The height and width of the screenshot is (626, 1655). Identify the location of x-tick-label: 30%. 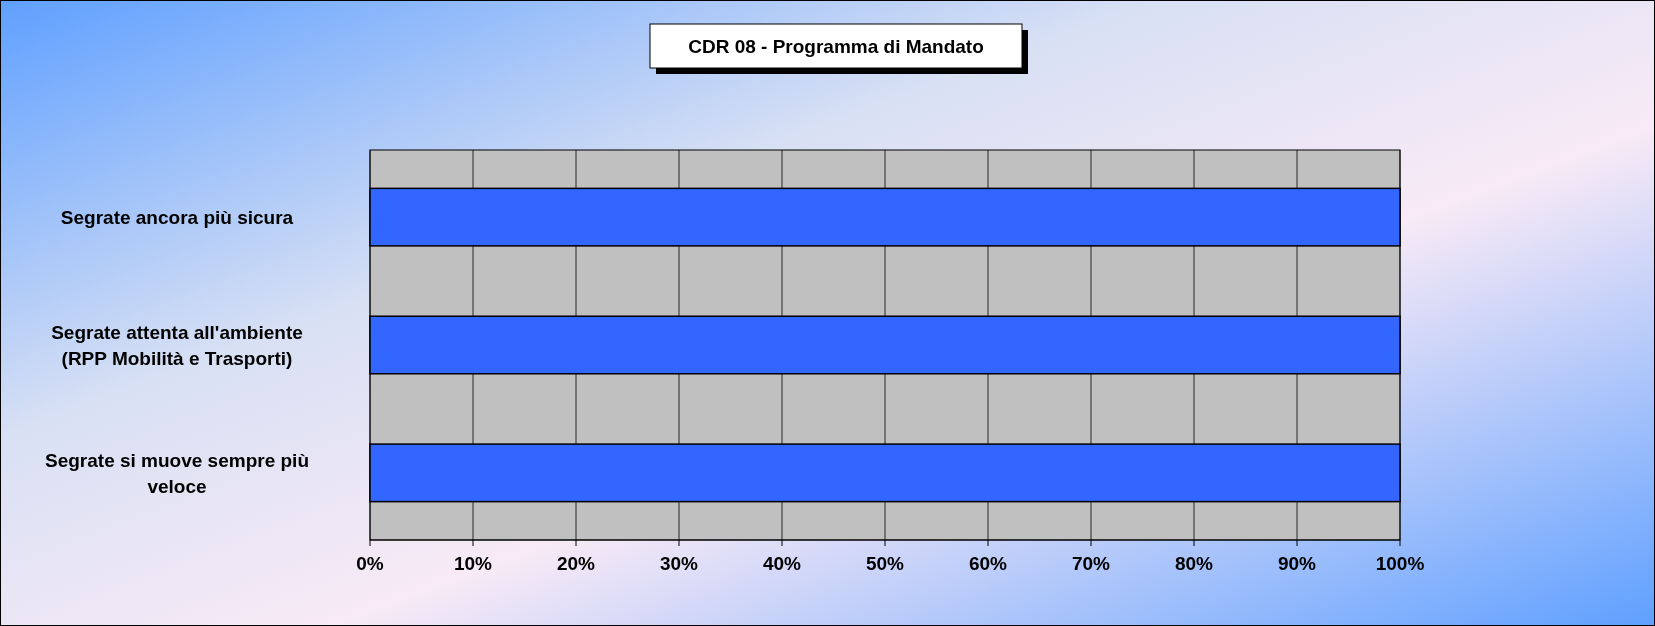
(679, 563).